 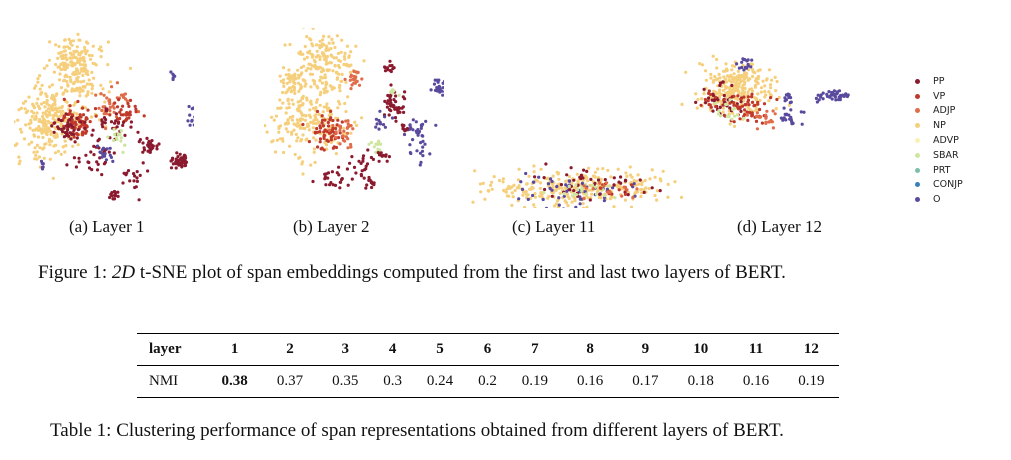 What do you see at coordinates (756, 381) in the screenshot?
I see `nmi-value-layer-11: 0.16` at bounding box center [756, 381].